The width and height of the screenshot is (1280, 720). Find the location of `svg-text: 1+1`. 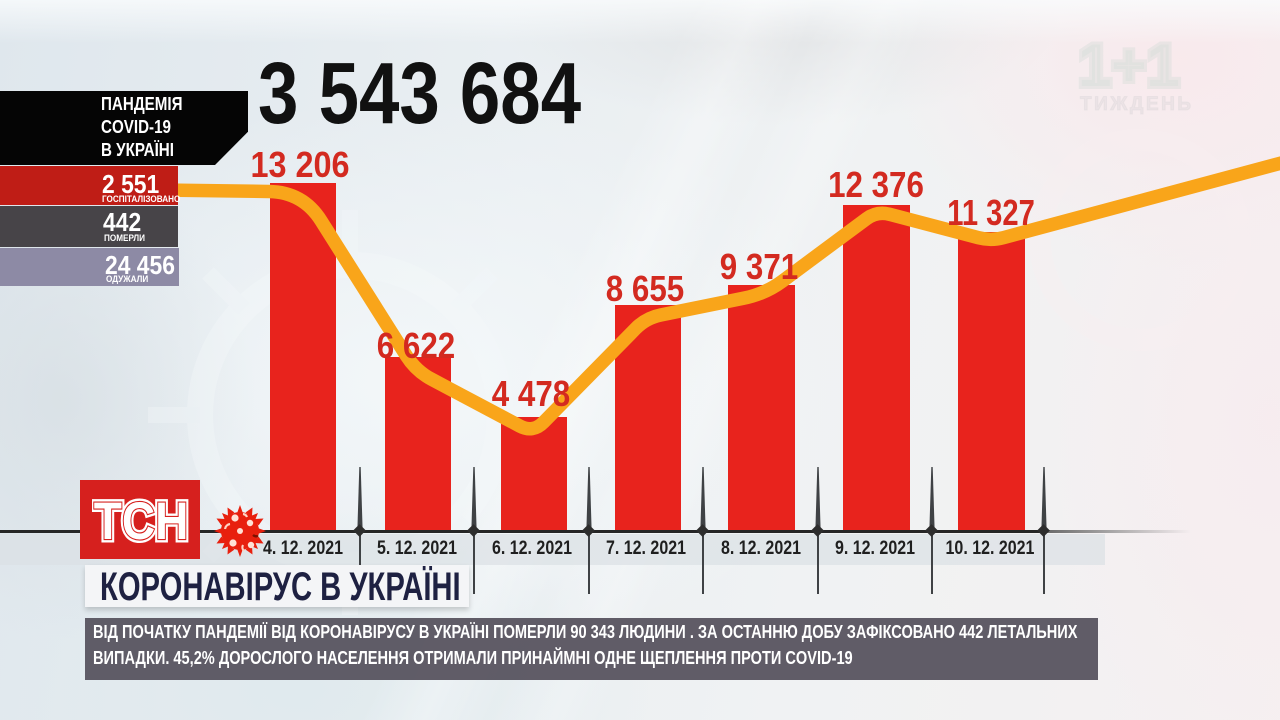

svg-text: 1+1 is located at coordinates (1129, 67).